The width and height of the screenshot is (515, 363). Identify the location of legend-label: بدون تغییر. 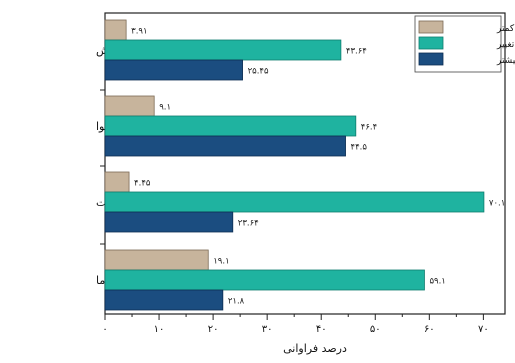
(505, 45).